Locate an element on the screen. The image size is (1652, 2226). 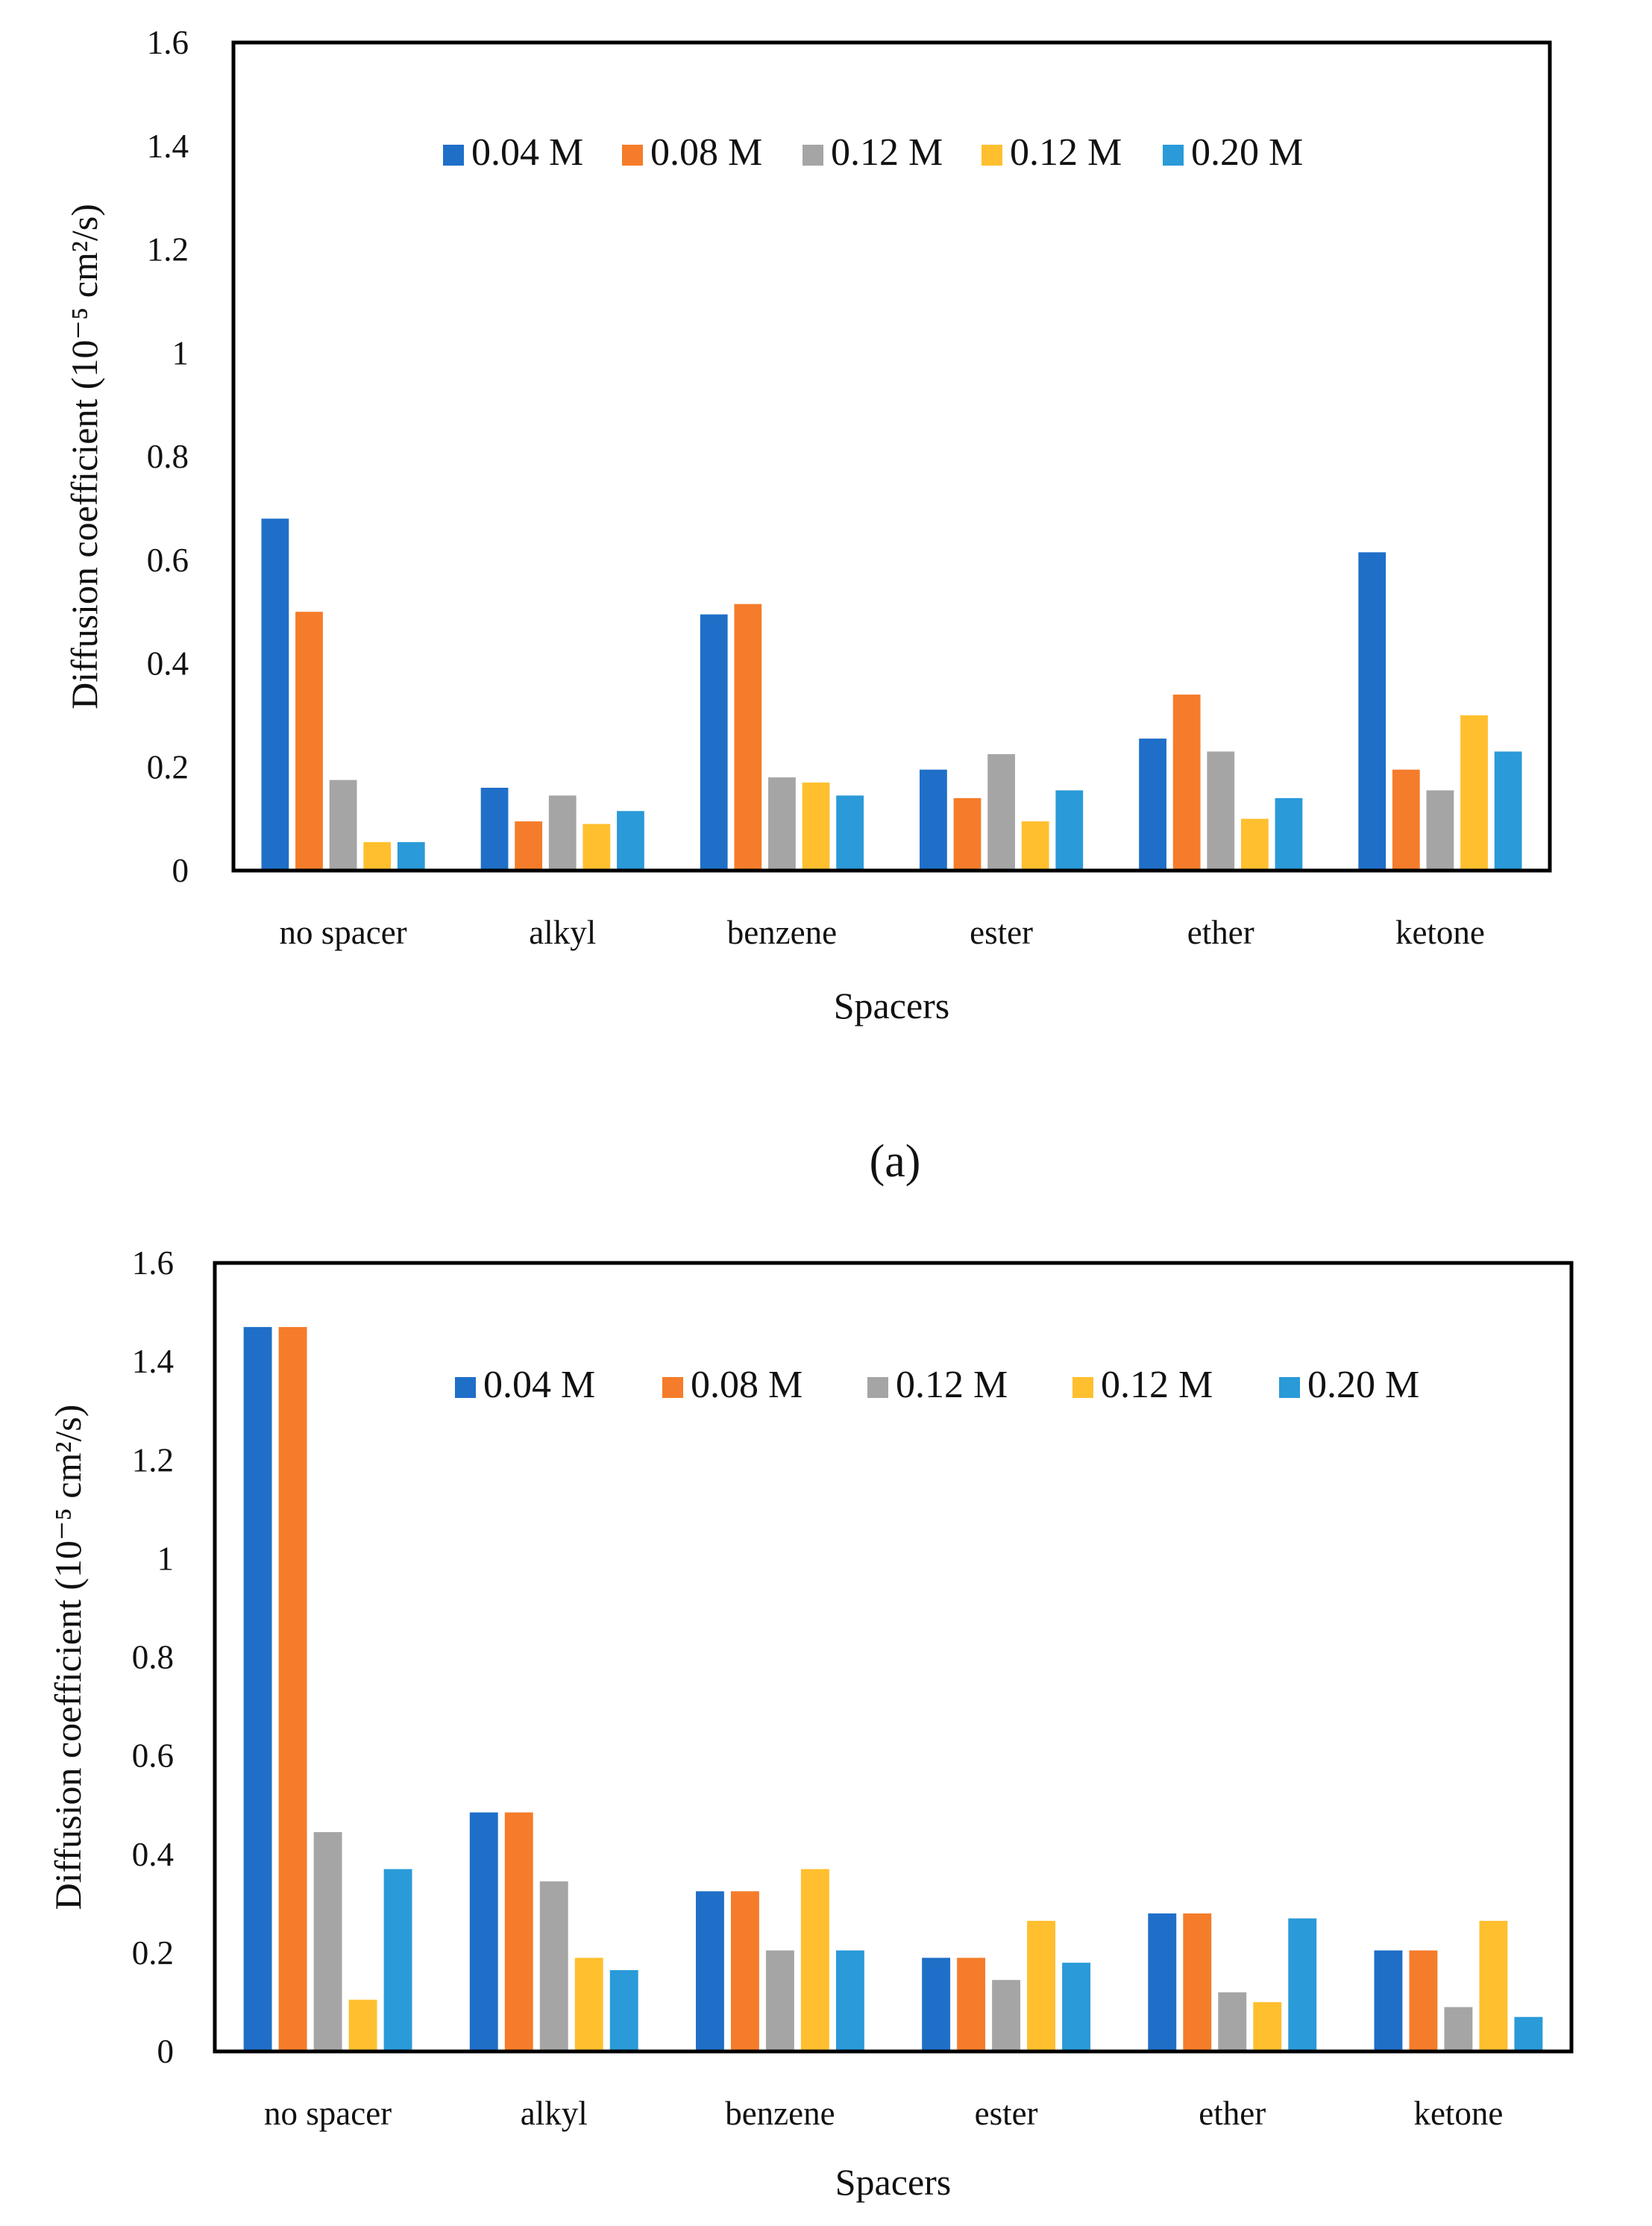
panel-label-a: (a) is located at coordinates (895, 1161).